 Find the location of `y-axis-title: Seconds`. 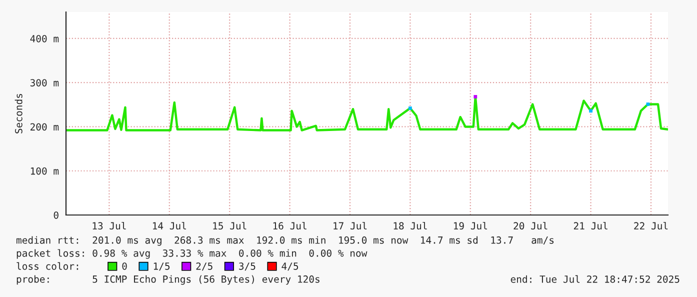

y-axis-title: Seconds is located at coordinates (18, 114).